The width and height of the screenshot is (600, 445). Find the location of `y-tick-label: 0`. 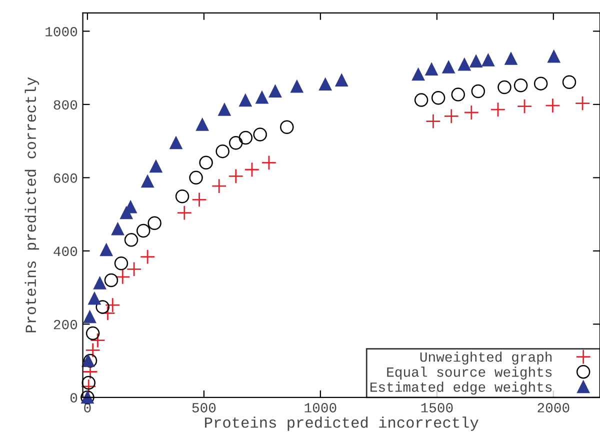

y-tick-label: 0 is located at coordinates (74, 398).